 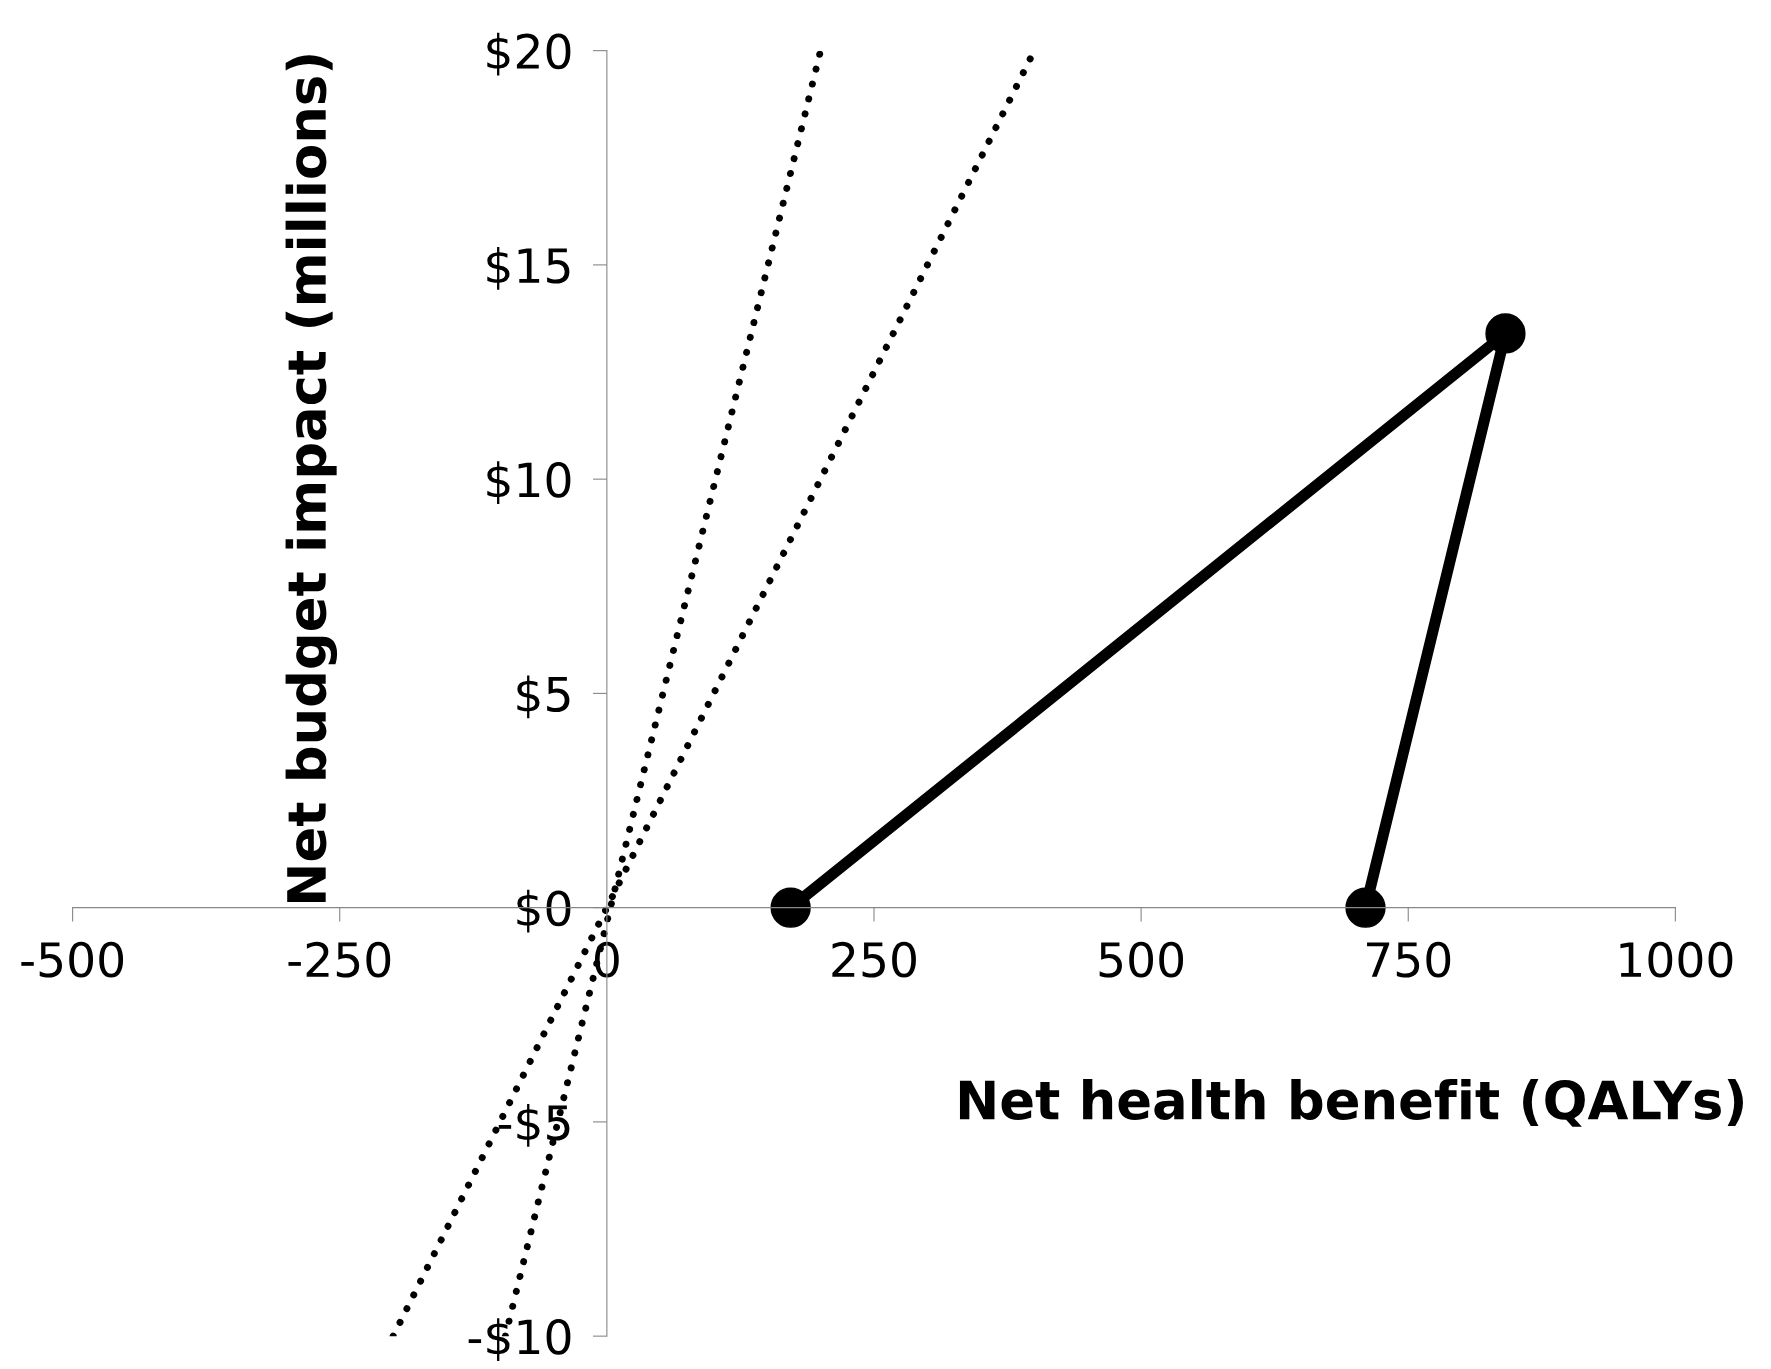 I want to click on x-tick-label: -250, so click(x=339, y=959).